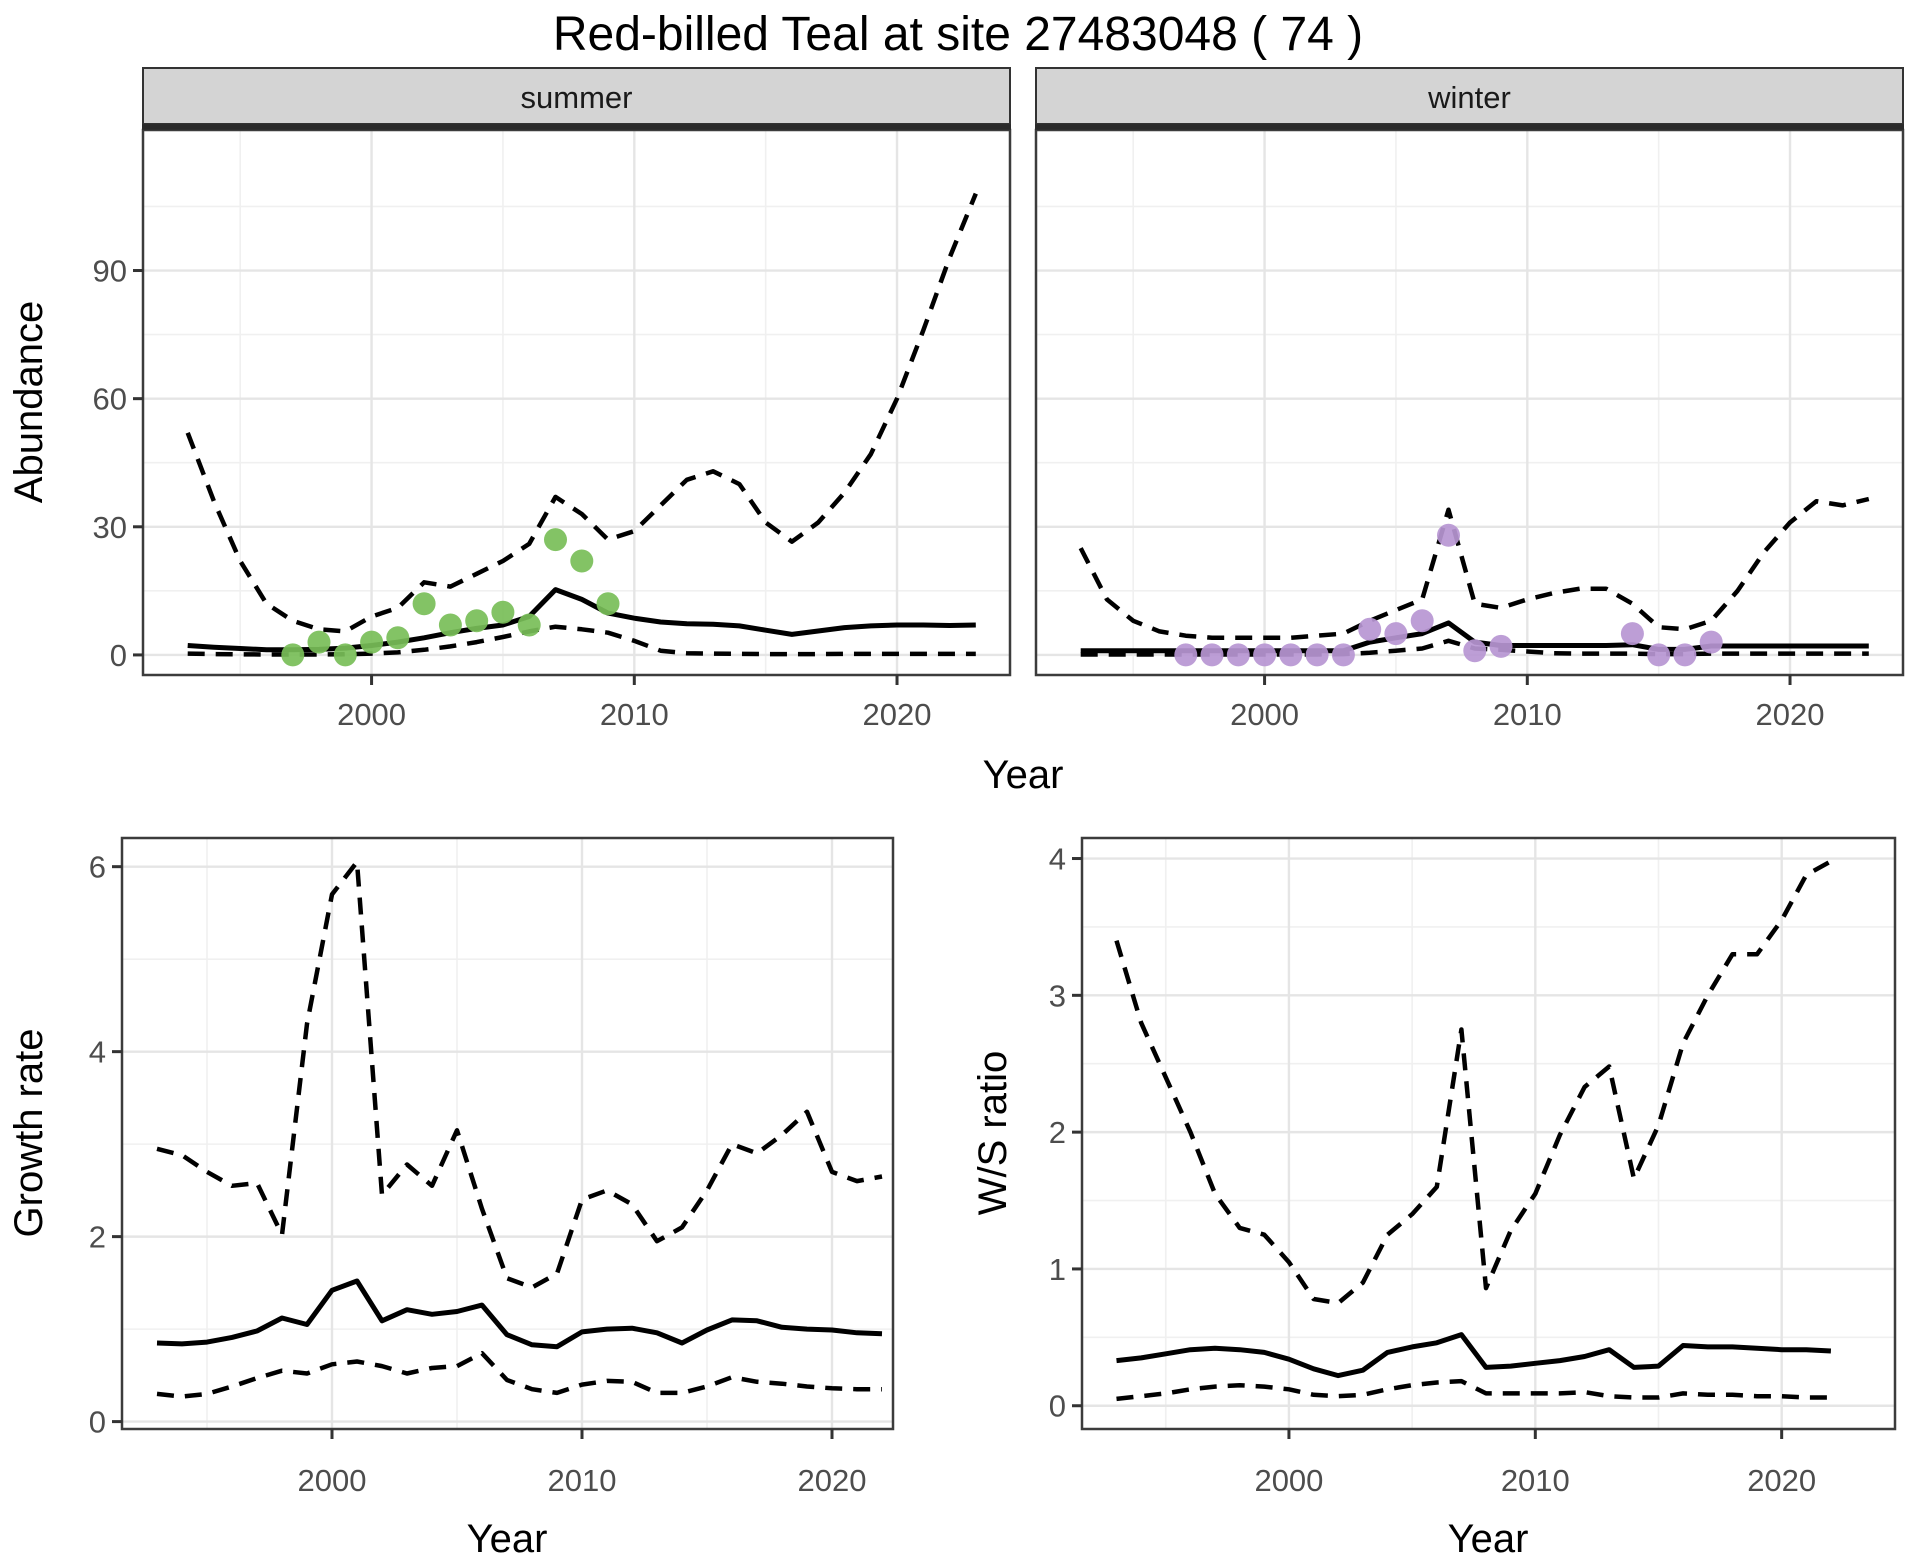 The width and height of the screenshot is (1920, 1560). What do you see at coordinates (97, 867) in the screenshot?
I see `y-tick-label: 6` at bounding box center [97, 867].